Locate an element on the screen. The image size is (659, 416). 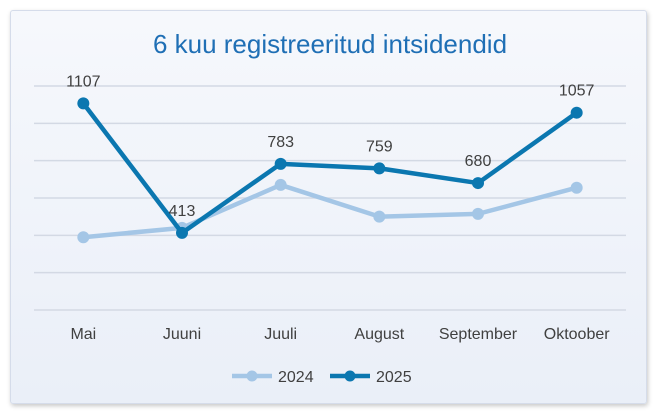
series-2024 is located at coordinates (330, 211).